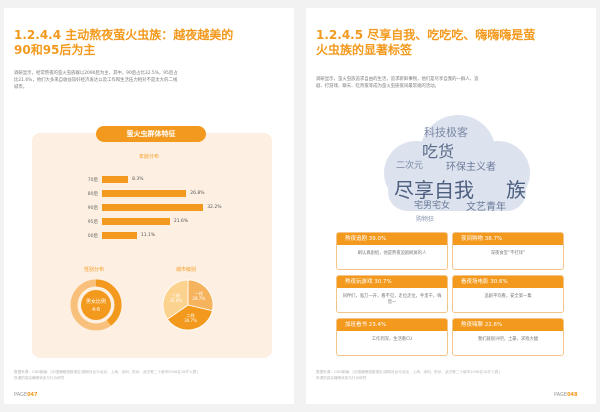  I want to click on activity-card: 夜间购物 38.7% 深夜食堂“不打烊”, so click(508, 251).